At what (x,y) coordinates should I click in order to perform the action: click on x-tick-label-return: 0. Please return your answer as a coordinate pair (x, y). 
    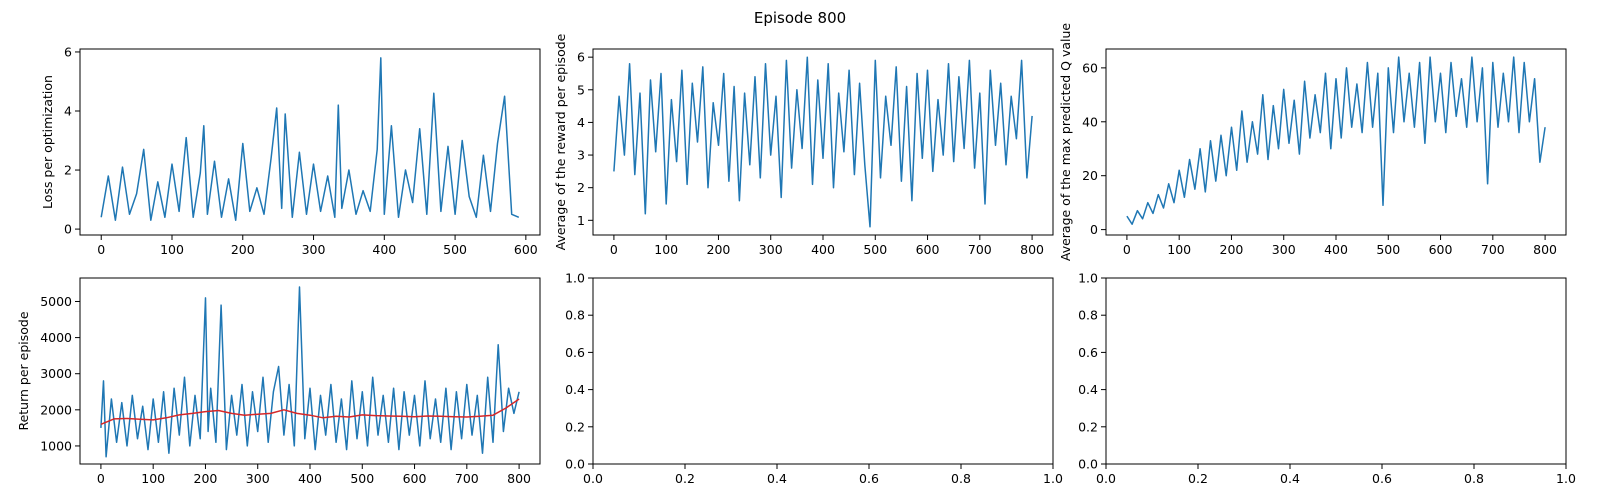
    Looking at the image, I should click on (101, 478).